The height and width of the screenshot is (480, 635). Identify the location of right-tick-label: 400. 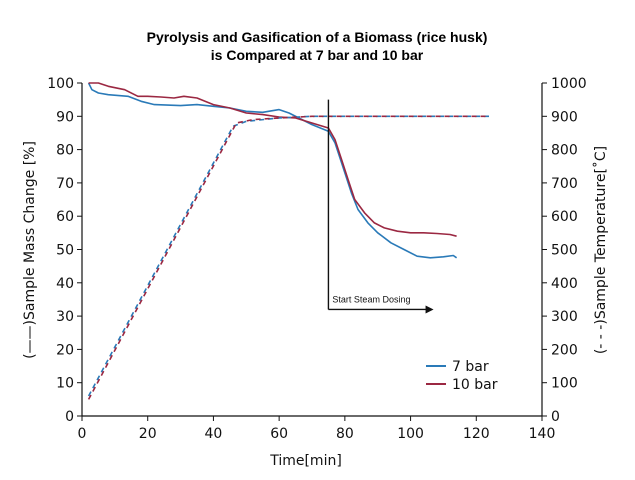
(564, 284).